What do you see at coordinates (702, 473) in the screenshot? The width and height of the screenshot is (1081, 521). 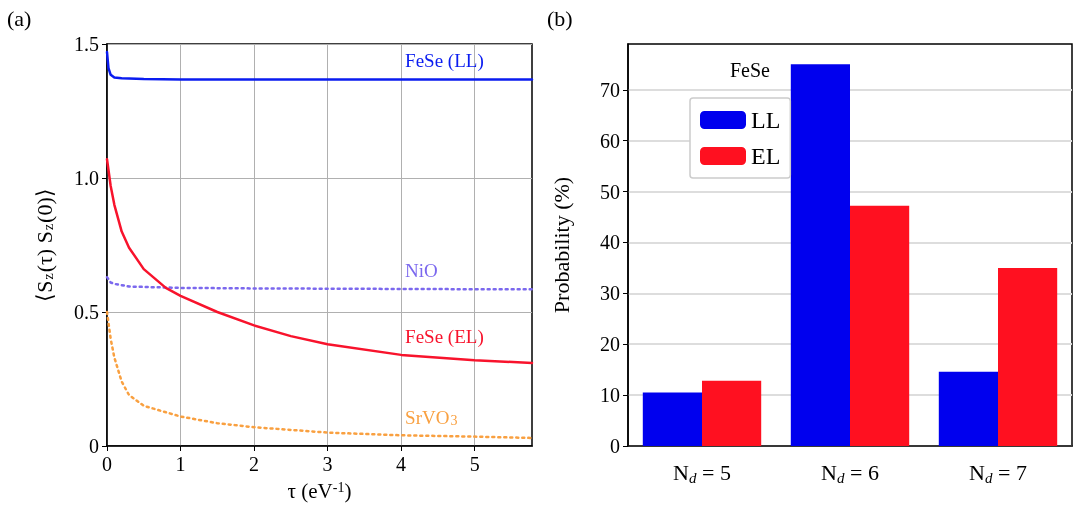 I see `x-tick-label: Nd = 5` at bounding box center [702, 473].